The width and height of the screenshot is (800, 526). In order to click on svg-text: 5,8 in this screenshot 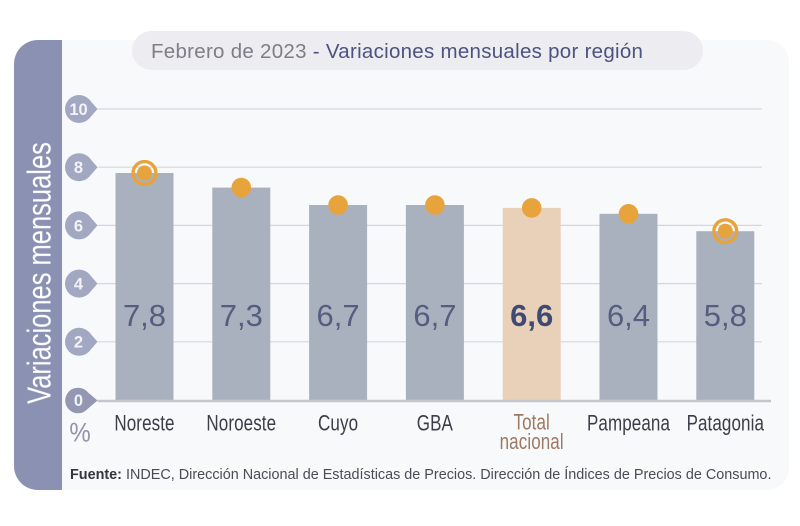, I will do `click(725, 315)`.